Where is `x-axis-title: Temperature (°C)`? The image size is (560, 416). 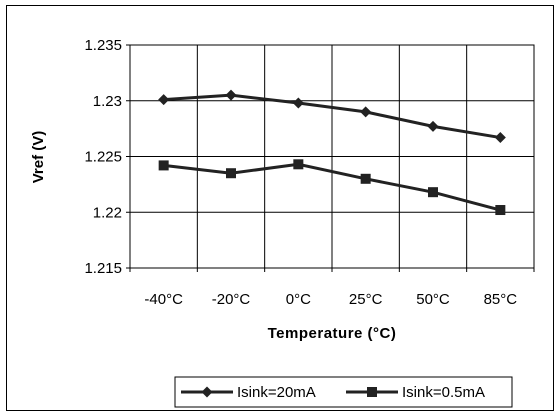
x-axis-title: Temperature (°C) is located at coordinates (332, 333).